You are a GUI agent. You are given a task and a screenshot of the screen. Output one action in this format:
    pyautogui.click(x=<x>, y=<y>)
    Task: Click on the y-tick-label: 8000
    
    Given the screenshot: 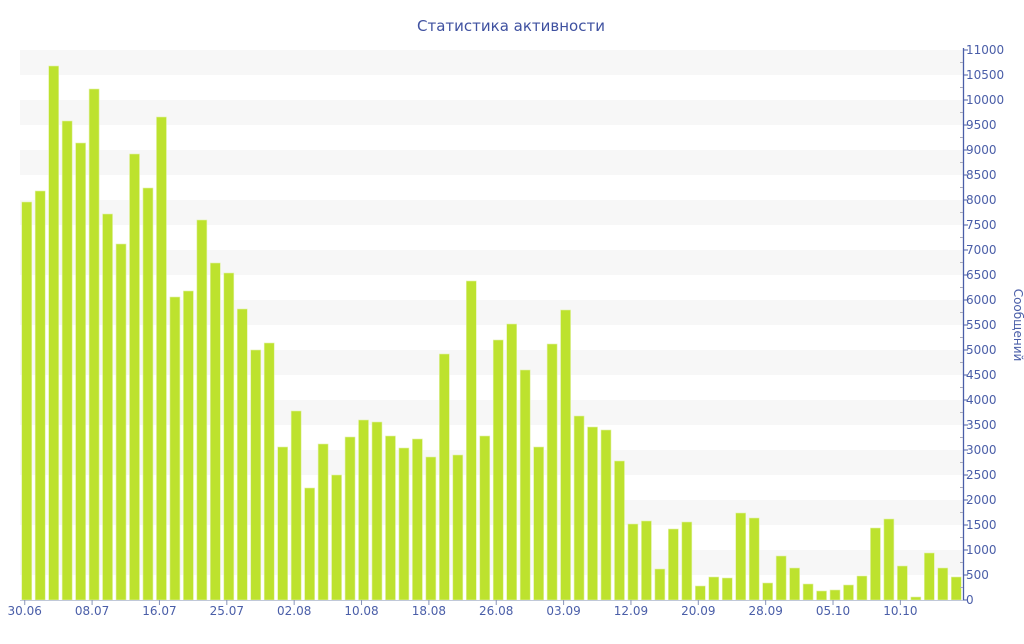 What is the action you would take?
    pyautogui.click(x=981, y=200)
    